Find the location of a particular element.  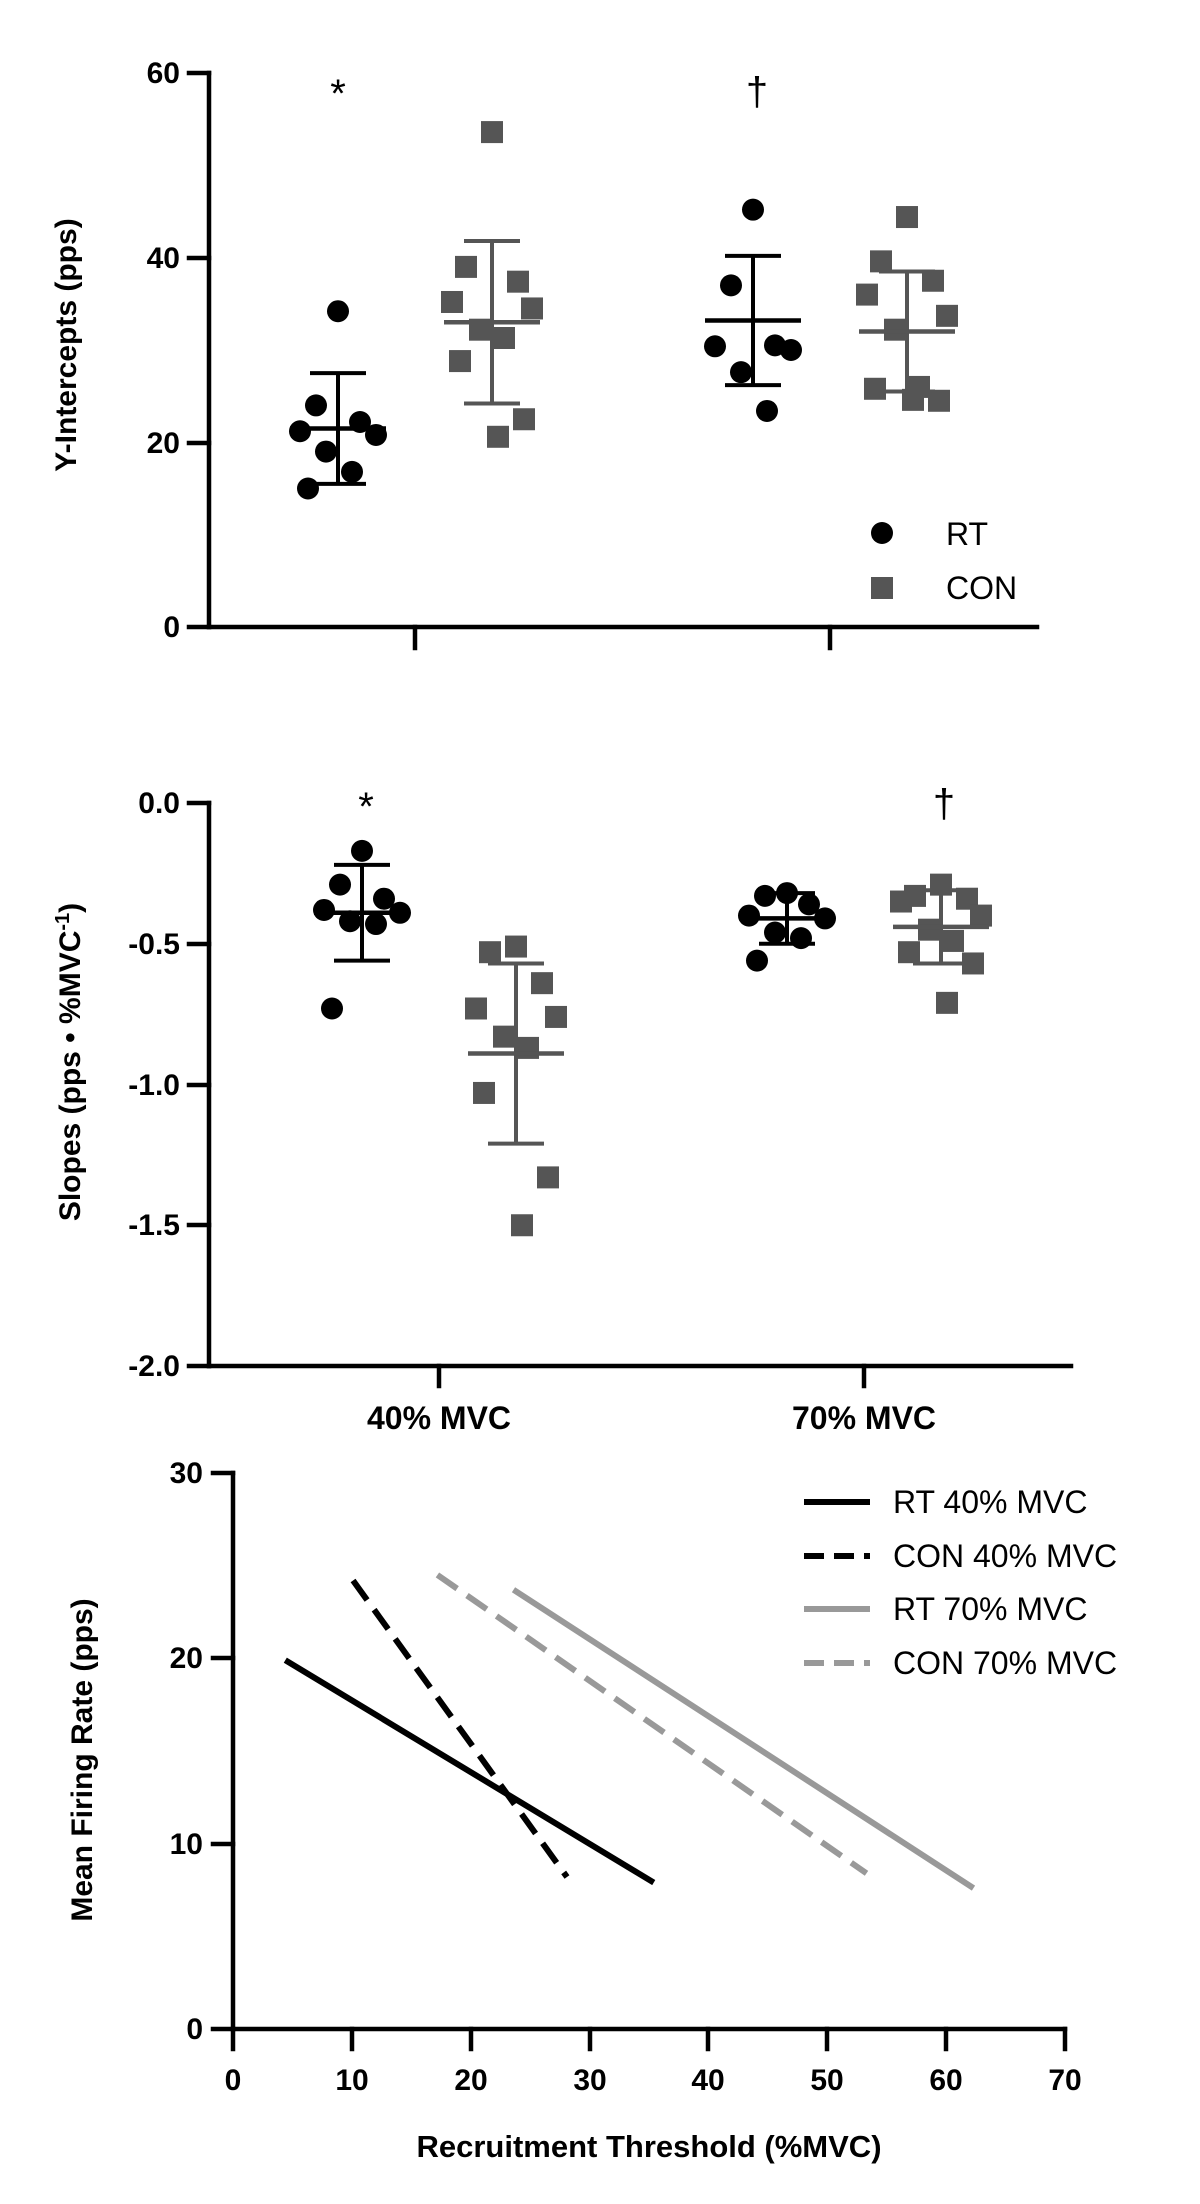

series-line-rt-70-mvc is located at coordinates (743, 1739).